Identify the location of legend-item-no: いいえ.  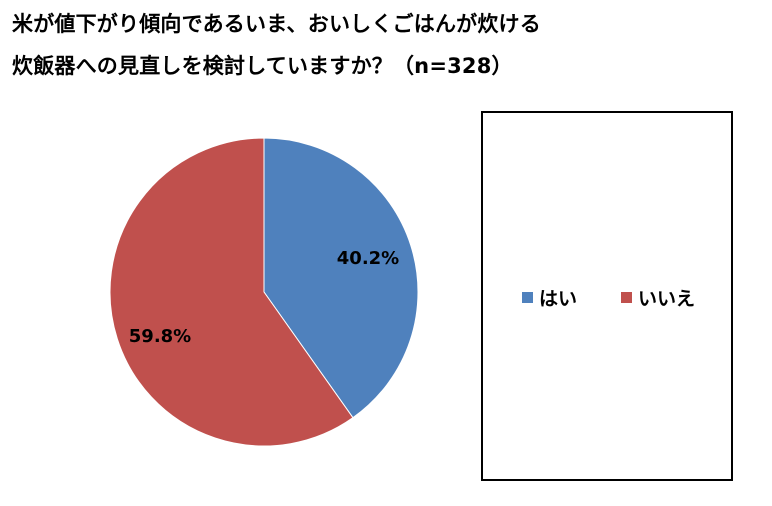
(658, 297).